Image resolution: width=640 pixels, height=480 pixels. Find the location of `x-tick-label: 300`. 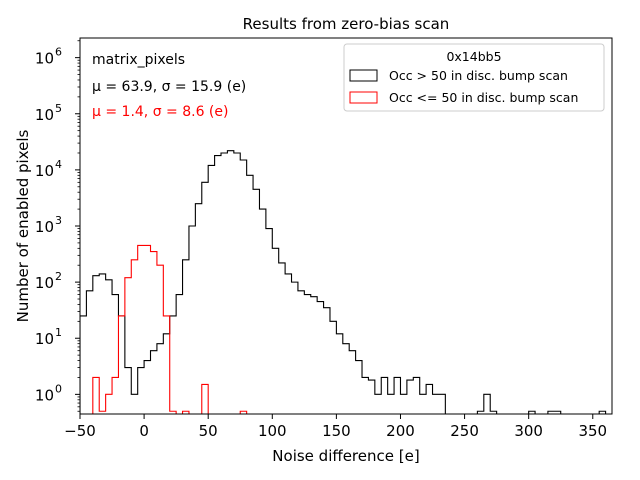

x-tick-label: 300 is located at coordinates (528, 431).